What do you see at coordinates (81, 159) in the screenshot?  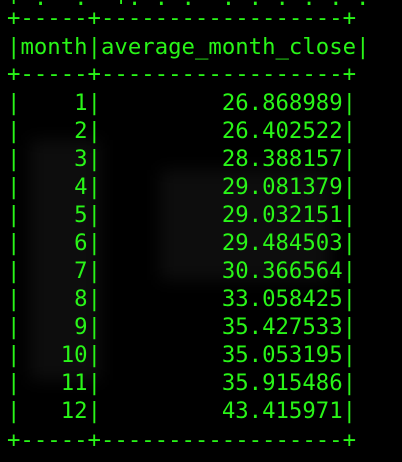 I see `cell-month: 3` at bounding box center [81, 159].